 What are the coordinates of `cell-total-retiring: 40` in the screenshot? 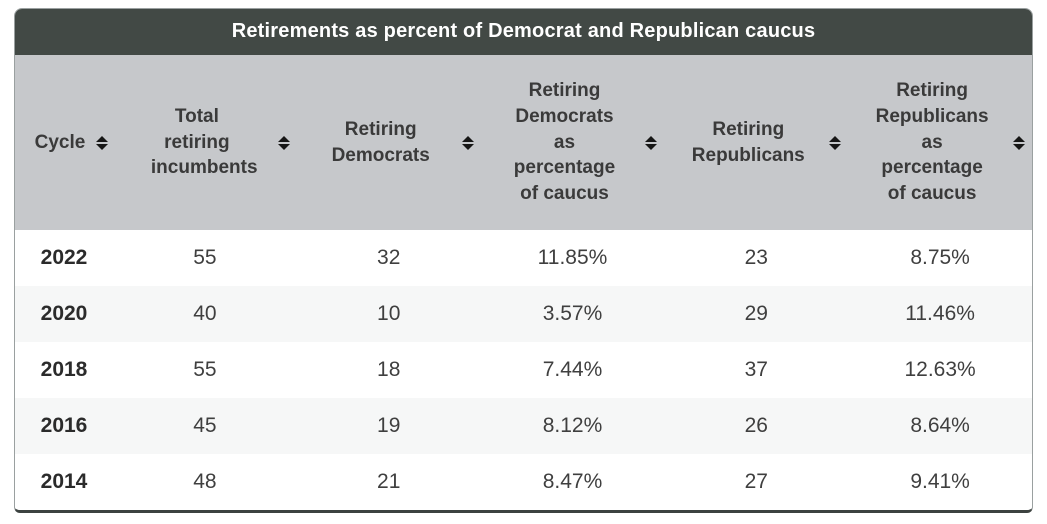 It's located at (205, 313).